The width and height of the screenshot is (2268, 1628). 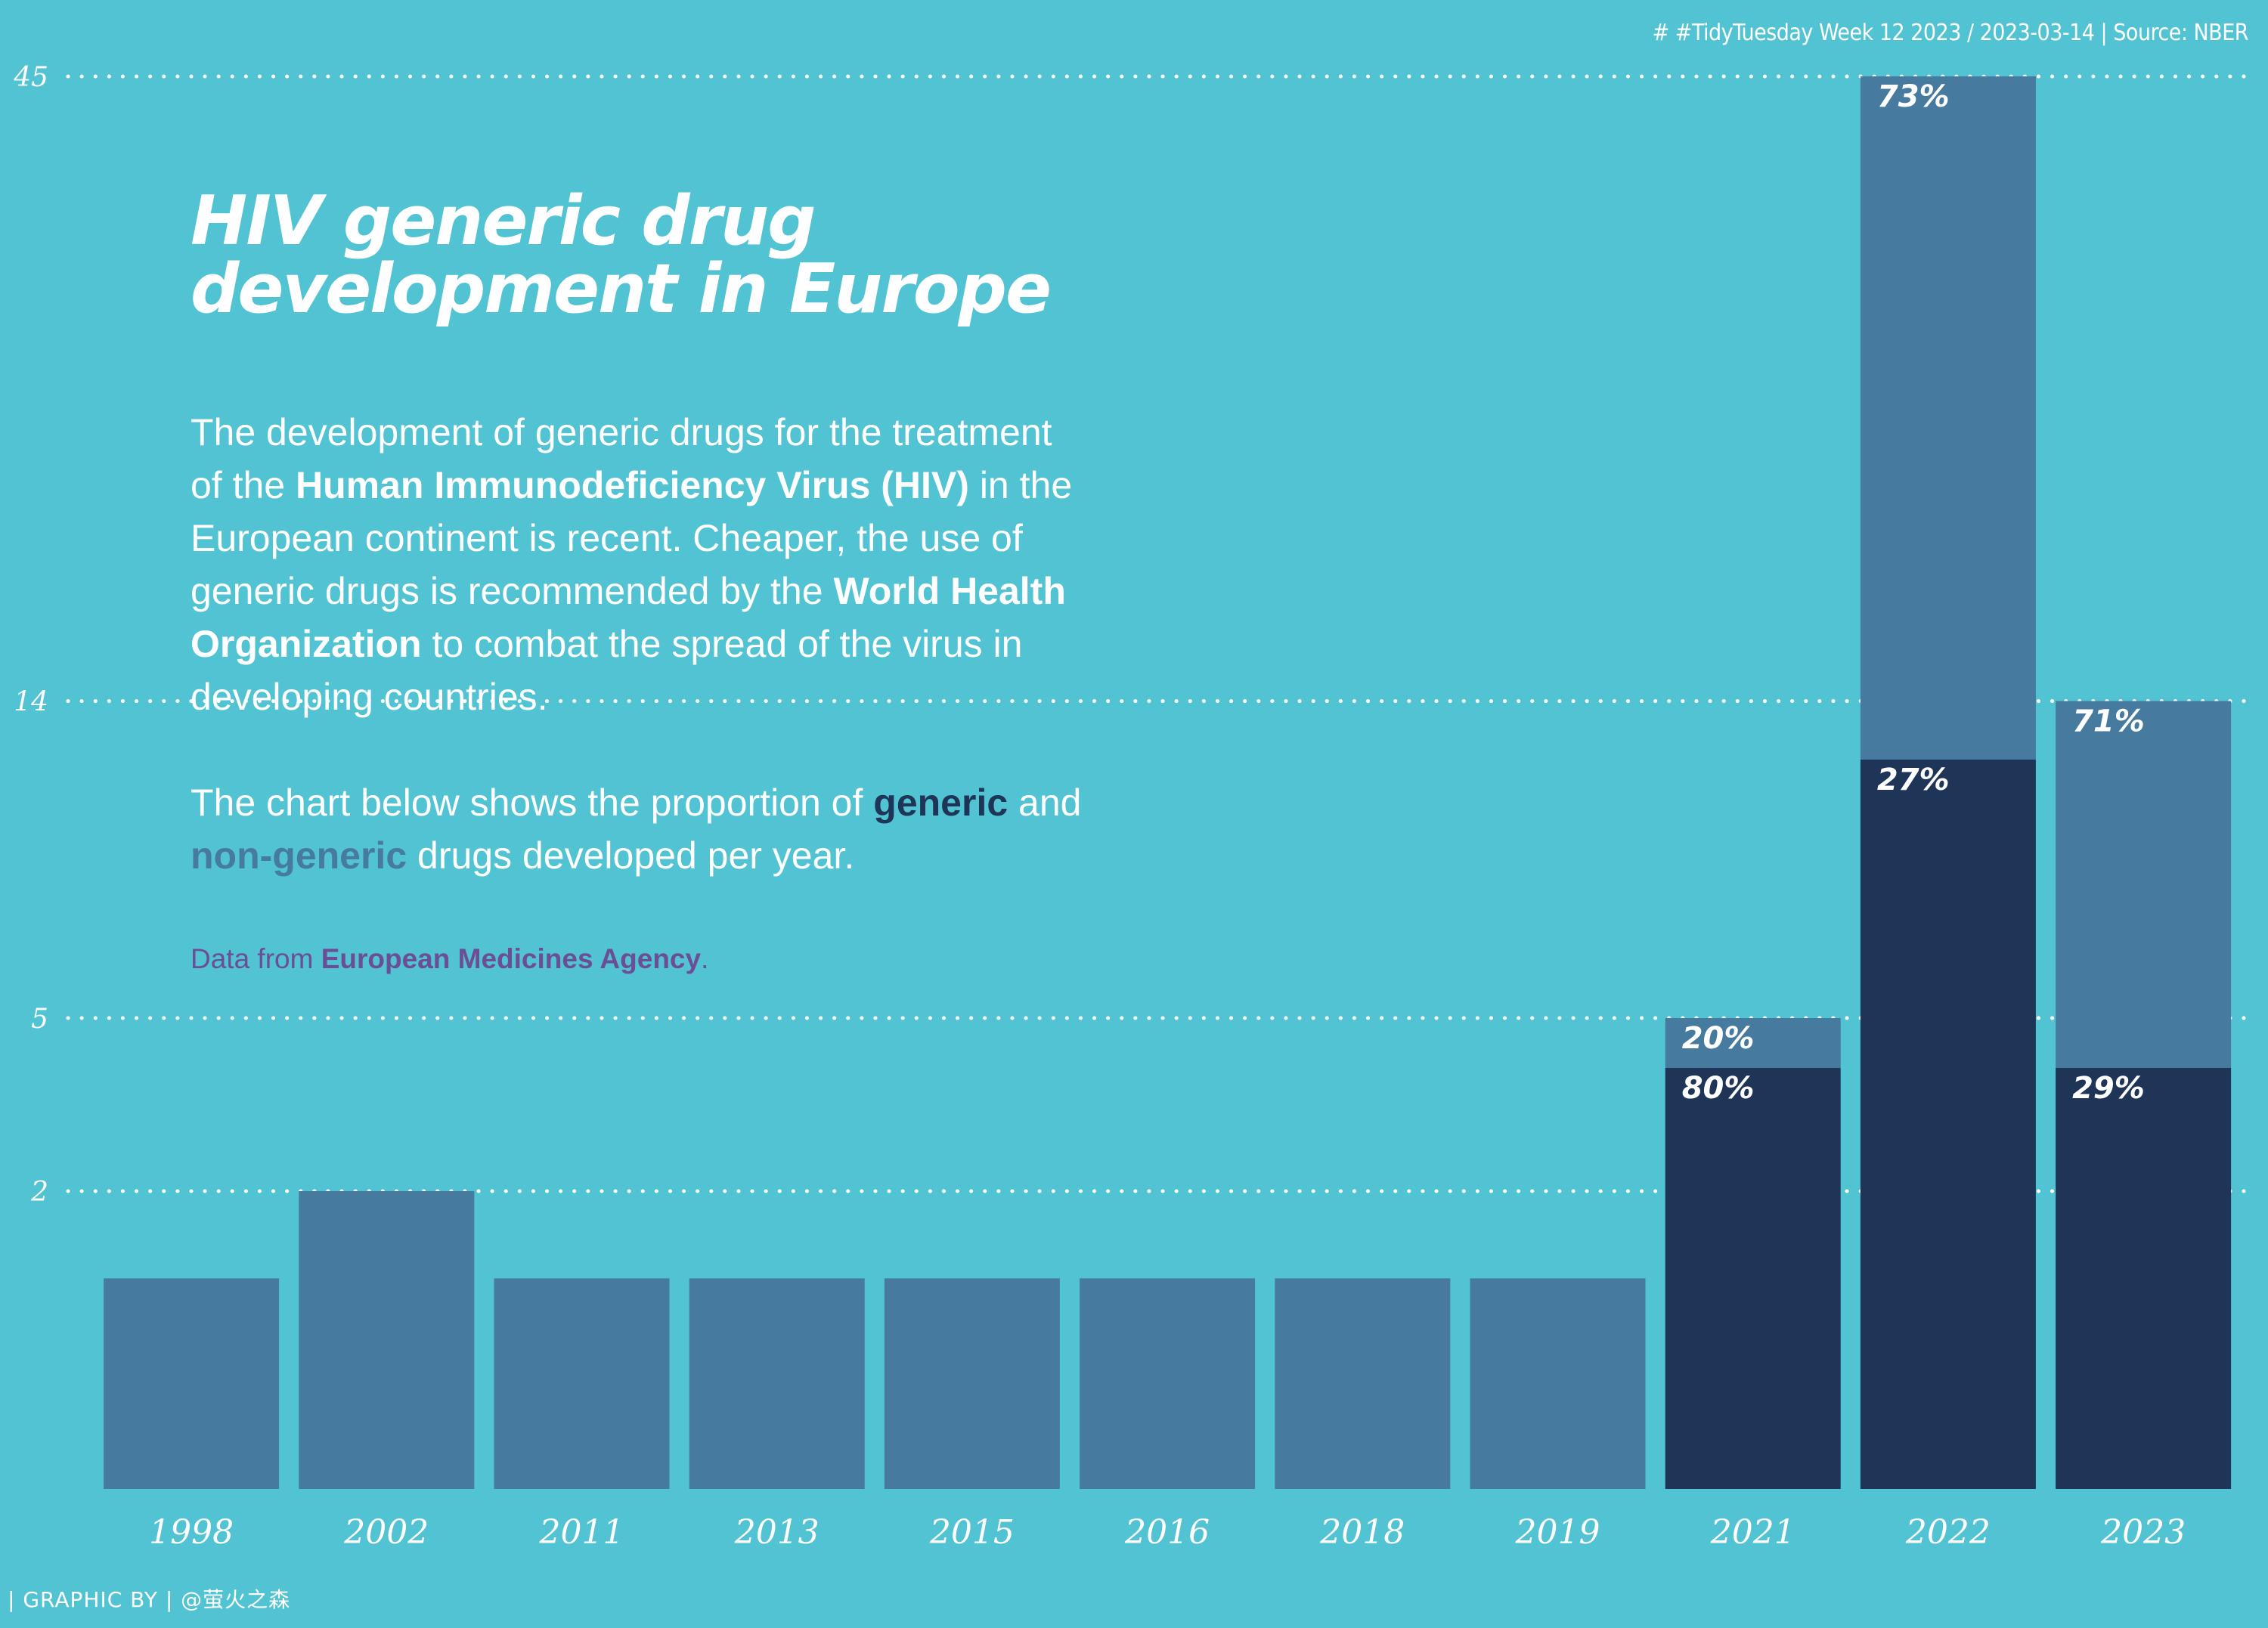 I want to click on description-line: non-generic drugs developed per year., so click(x=682, y=855).